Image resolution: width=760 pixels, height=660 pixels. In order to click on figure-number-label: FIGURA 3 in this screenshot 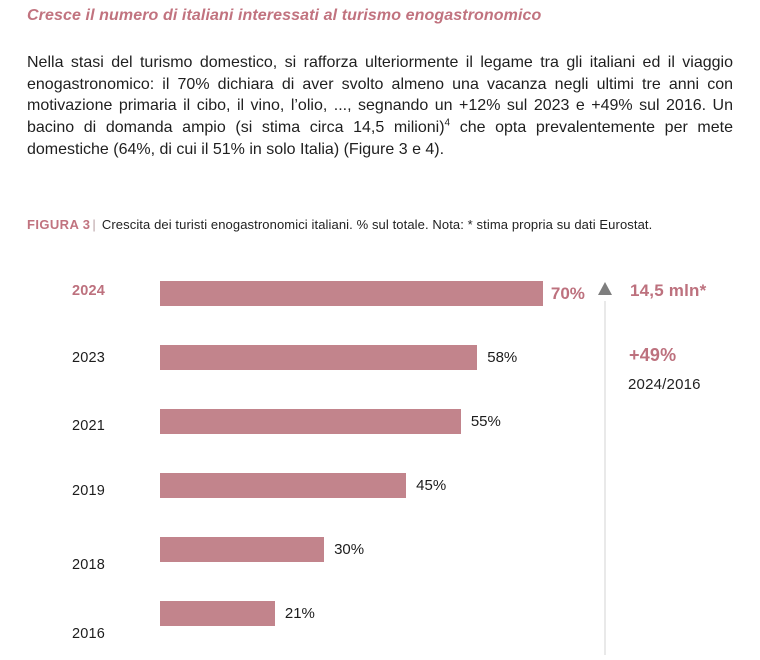, I will do `click(59, 224)`.